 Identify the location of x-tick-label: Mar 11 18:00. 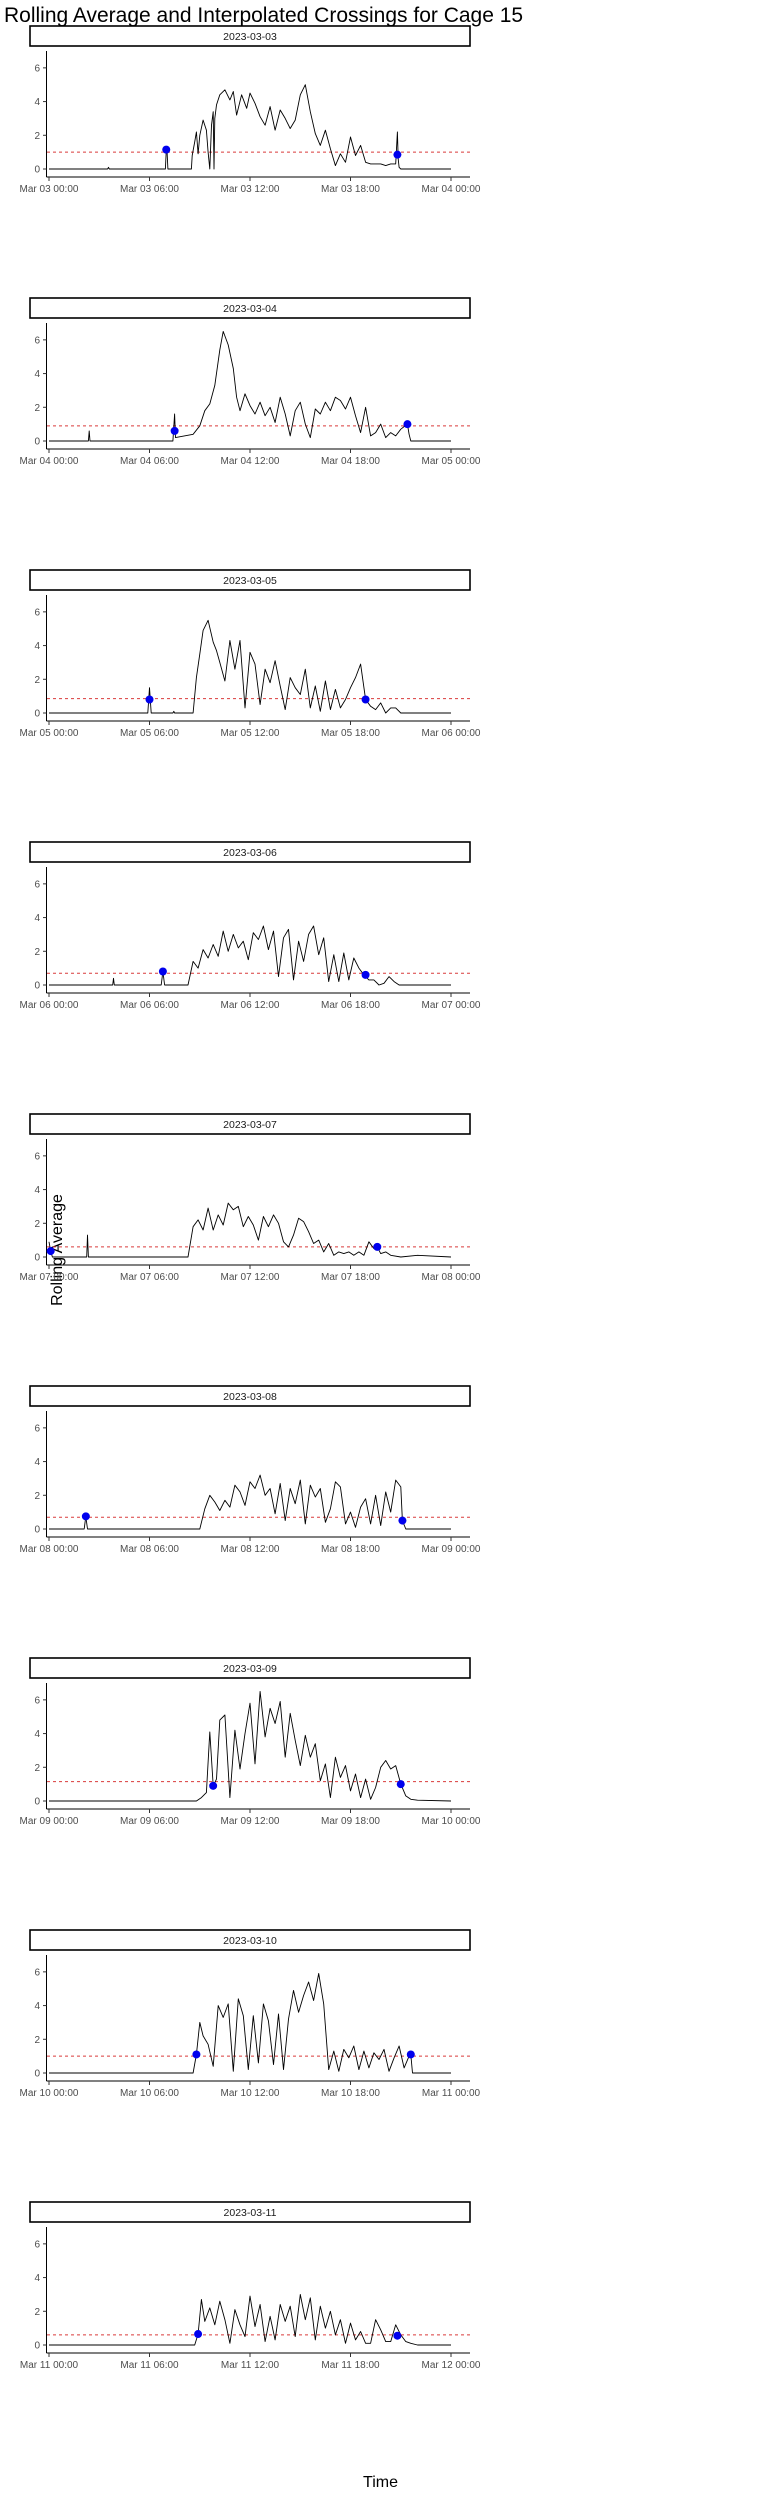
(350, 2365).